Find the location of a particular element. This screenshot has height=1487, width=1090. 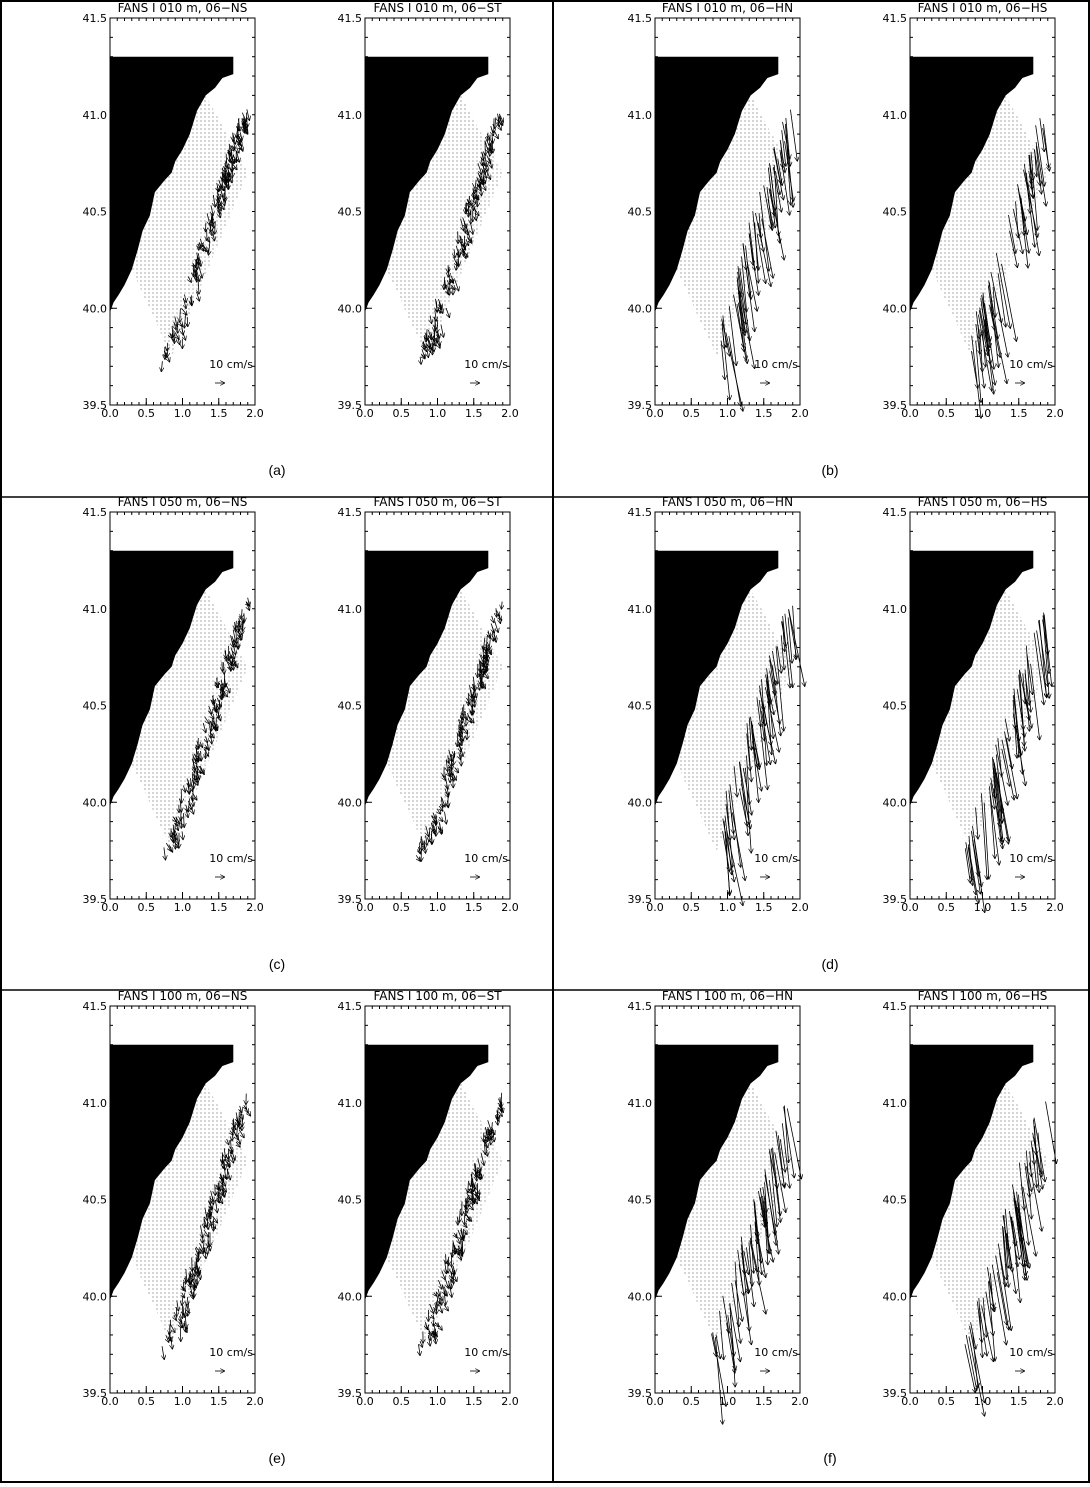

chart-title: FANS I 050 m, 06−ST is located at coordinates (437, 502).